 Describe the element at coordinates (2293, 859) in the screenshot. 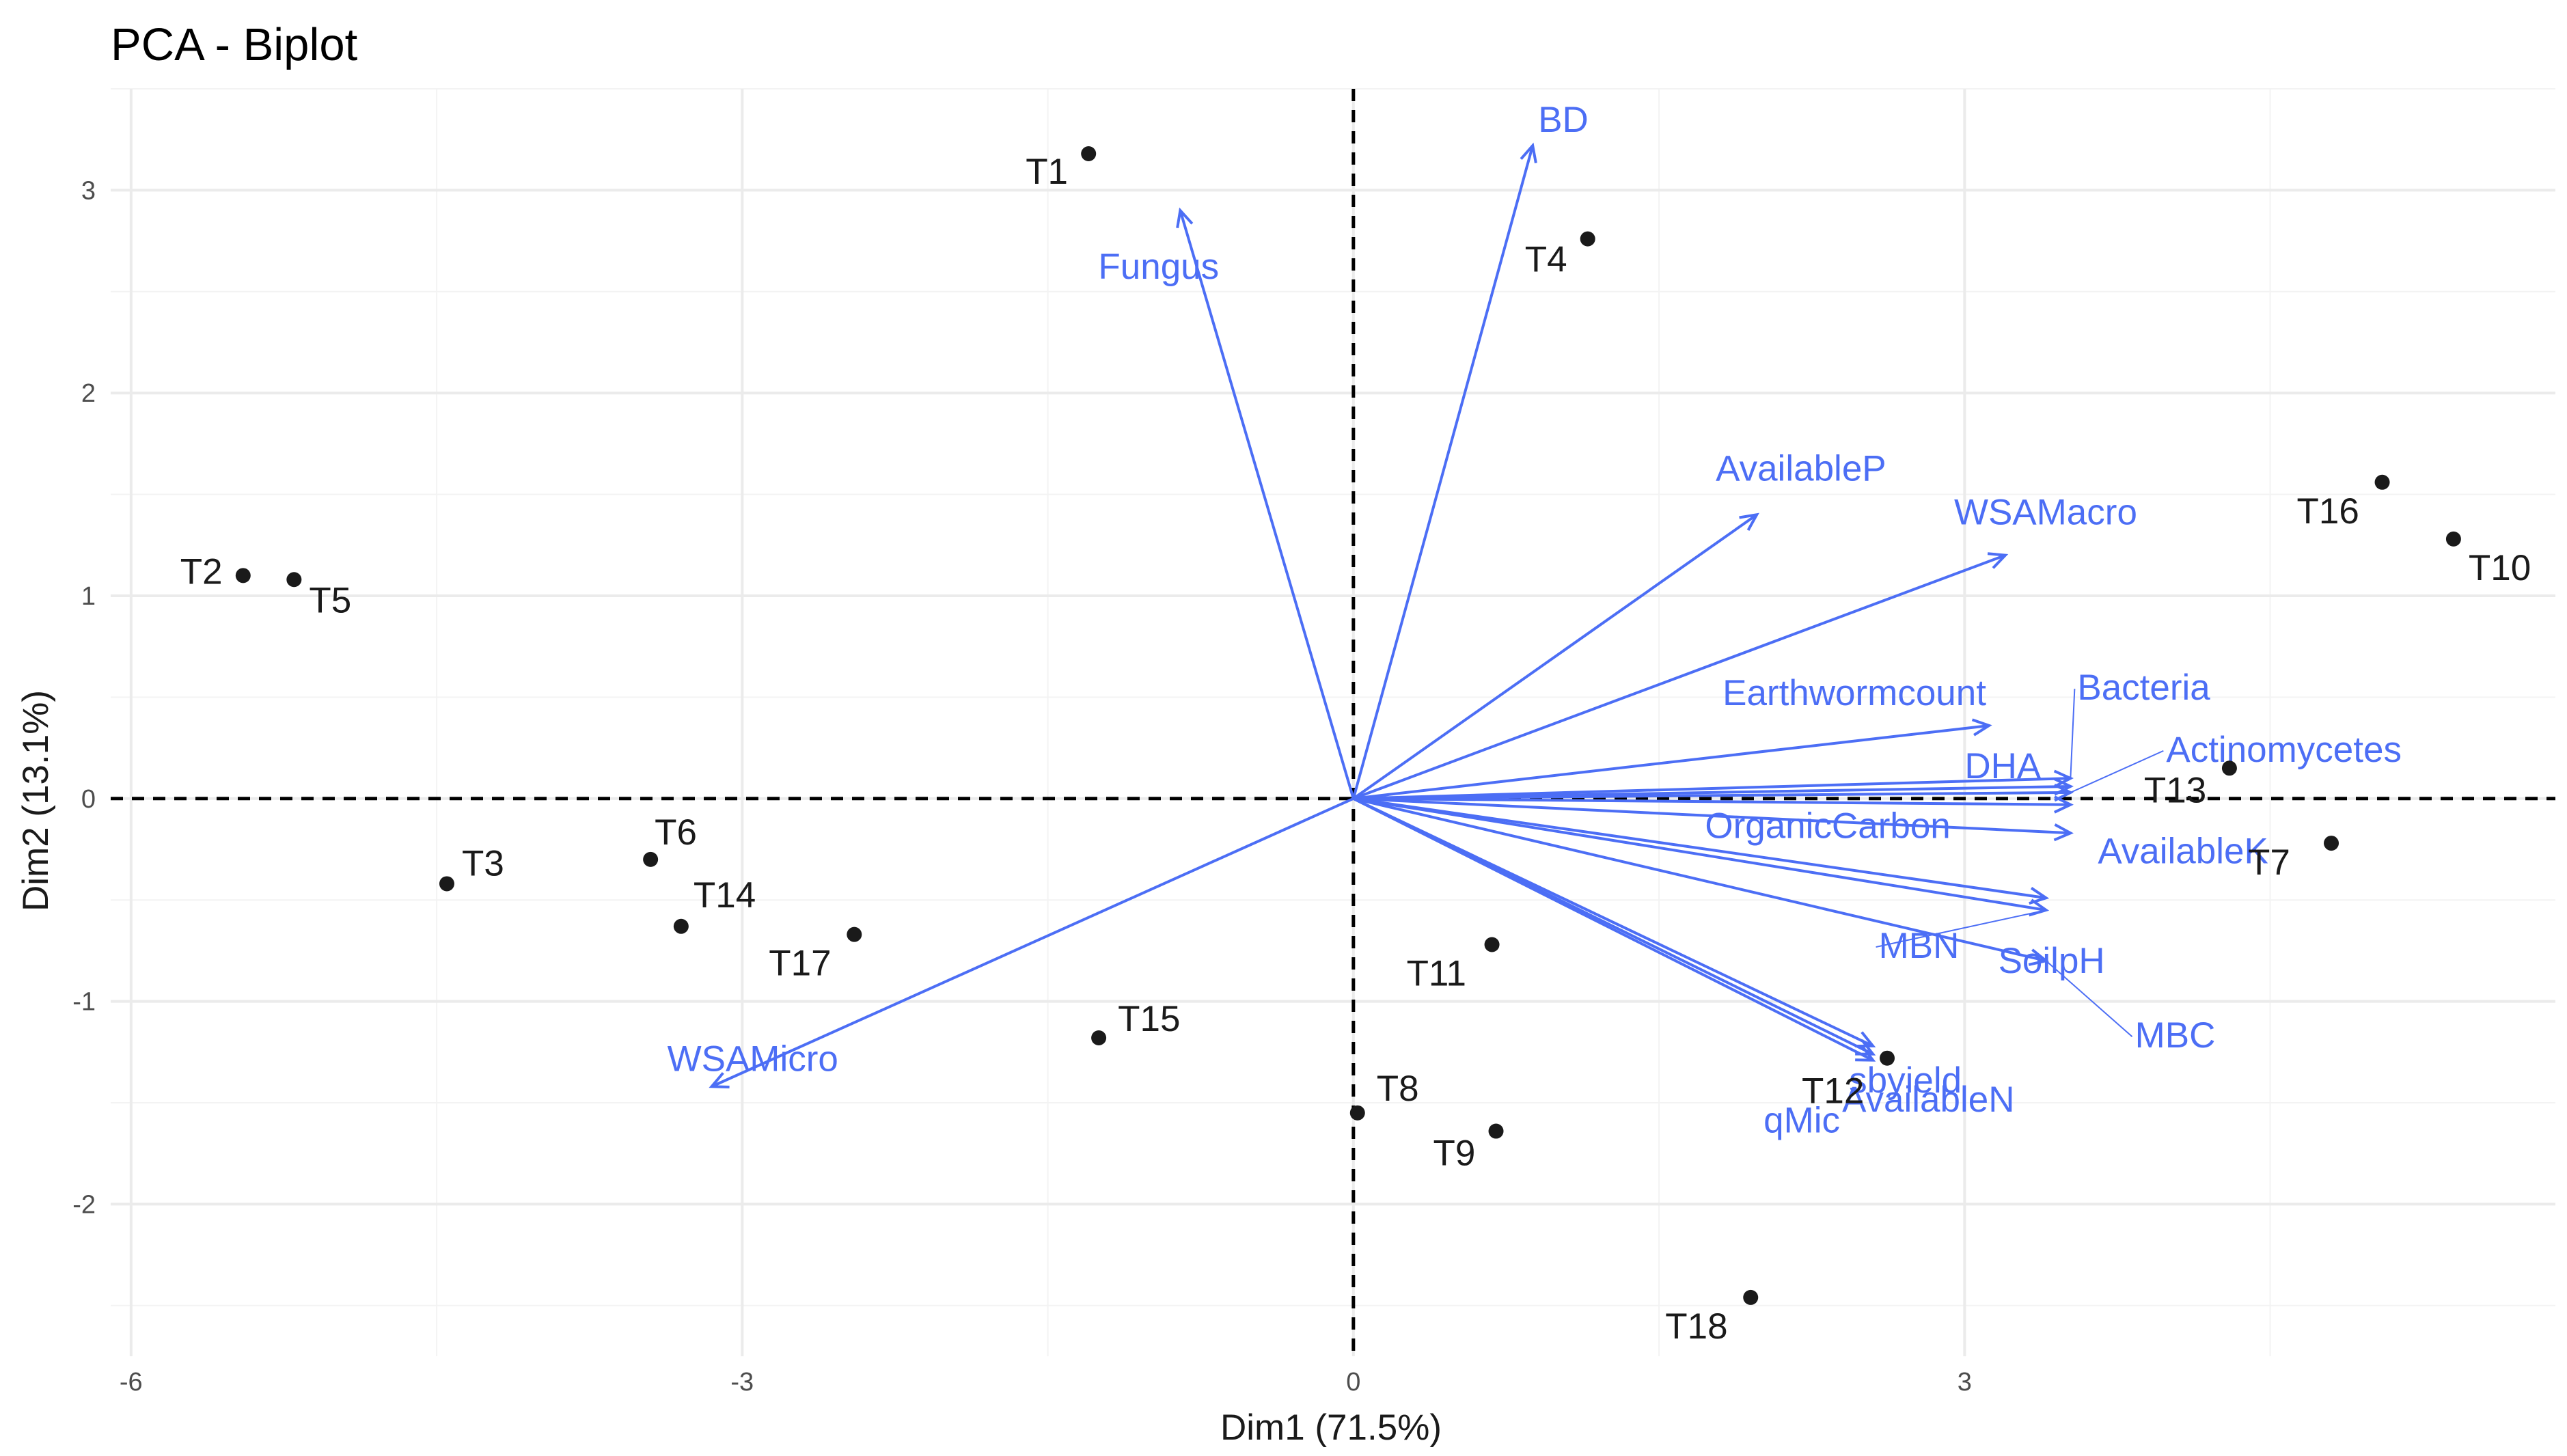

I see `observation-t7: T7` at that location.